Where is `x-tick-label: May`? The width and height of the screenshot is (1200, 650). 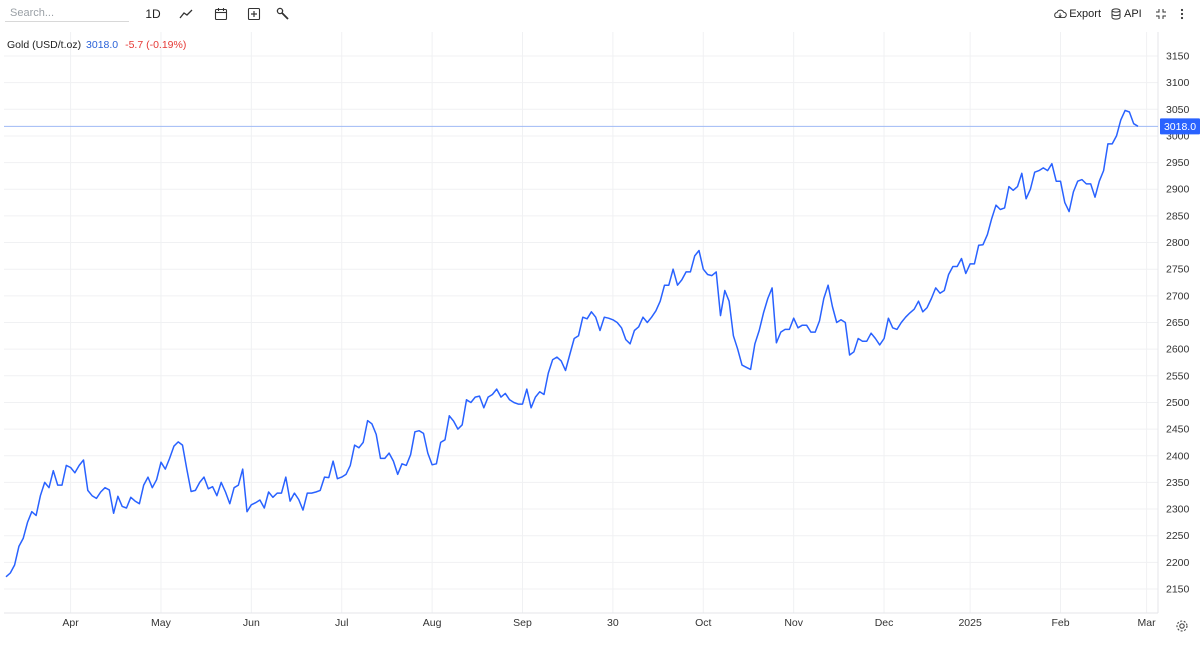 x-tick-label: May is located at coordinates (161, 623).